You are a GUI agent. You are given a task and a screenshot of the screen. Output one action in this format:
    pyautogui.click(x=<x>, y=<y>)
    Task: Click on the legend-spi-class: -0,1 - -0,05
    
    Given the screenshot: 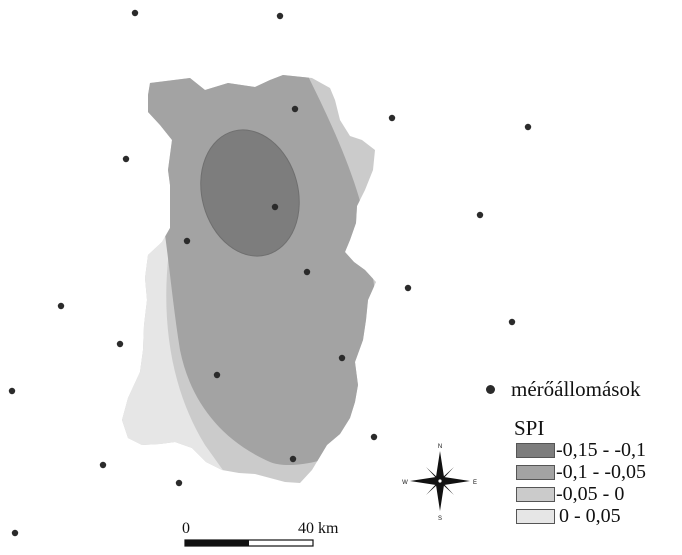 What is the action you would take?
    pyautogui.click(x=581, y=472)
    